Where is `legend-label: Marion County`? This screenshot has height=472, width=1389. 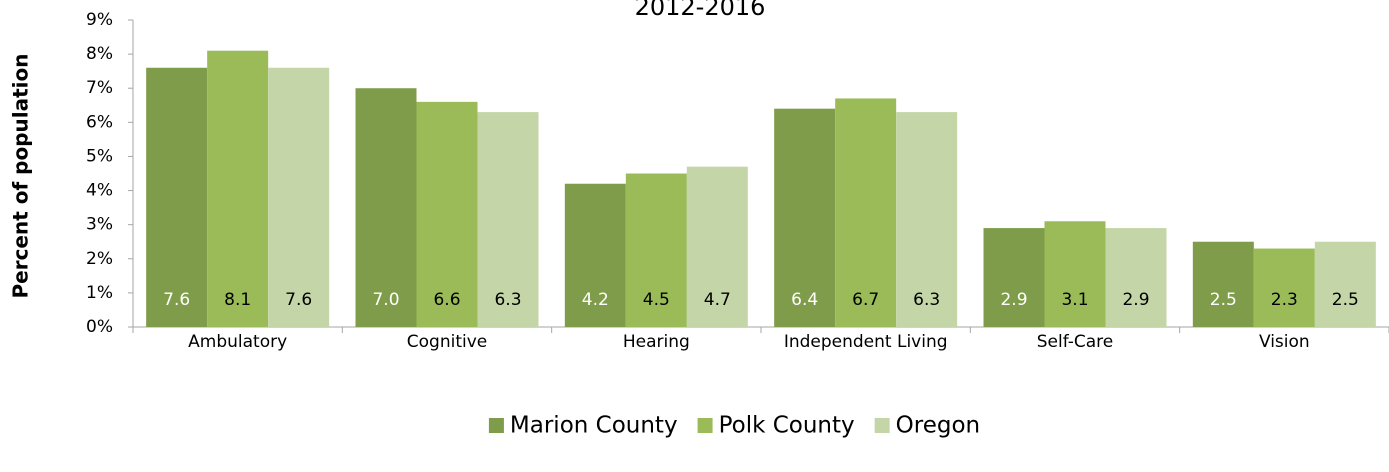
legend-label: Marion County is located at coordinates (594, 426).